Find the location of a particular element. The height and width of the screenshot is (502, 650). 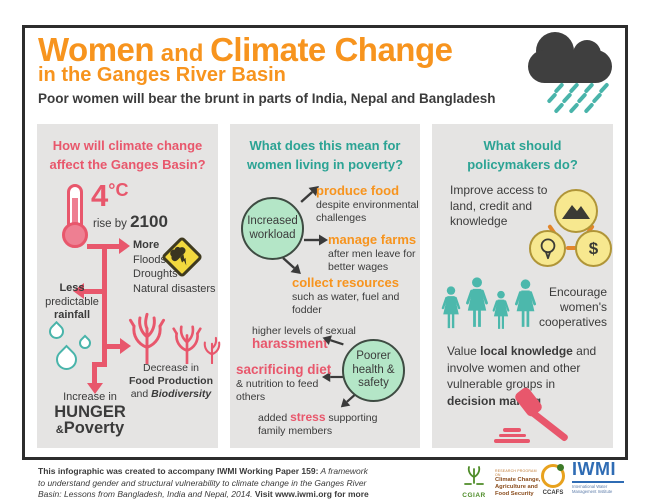

ccafs-program-line: RESEARCH PROGRAM ON is located at coordinates (516, 473).